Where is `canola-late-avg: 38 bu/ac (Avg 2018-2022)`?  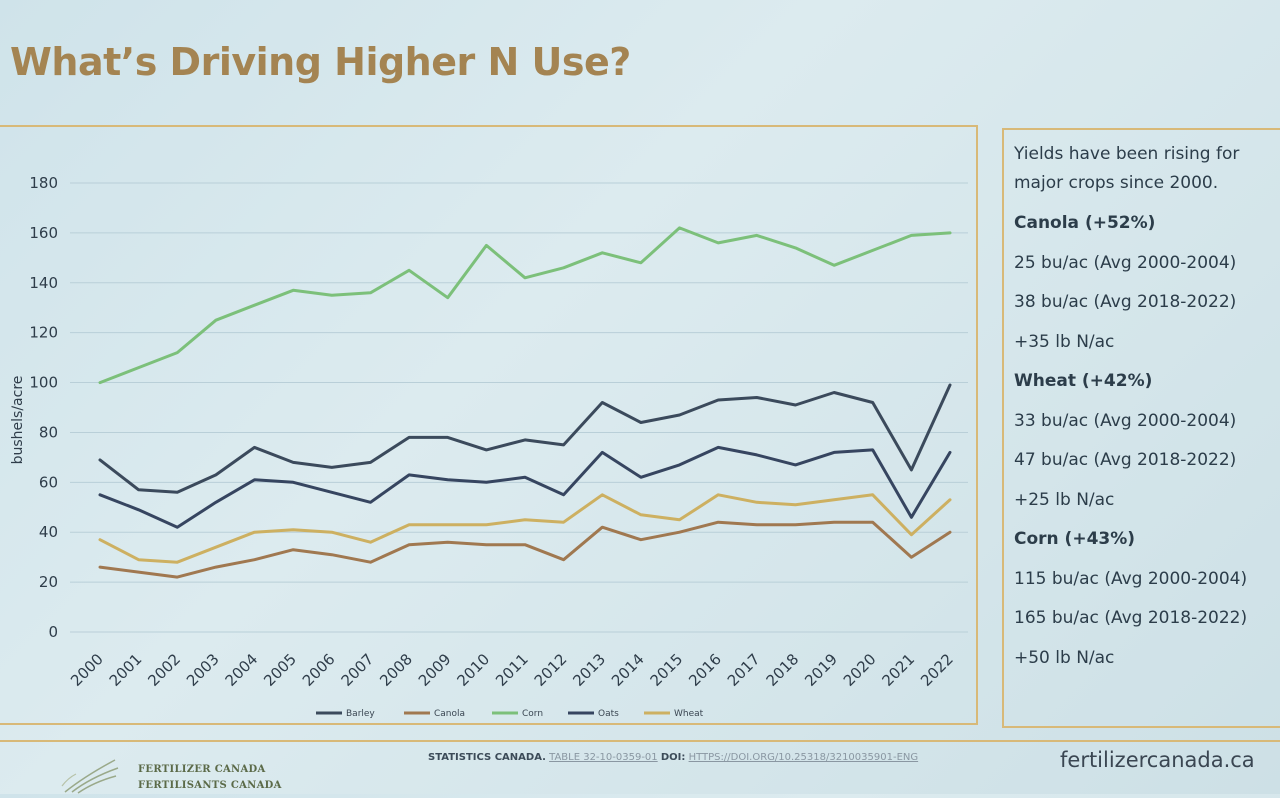
canola-late-avg: 38 bu/ac (Avg 2018-2022) is located at coordinates (1125, 302).